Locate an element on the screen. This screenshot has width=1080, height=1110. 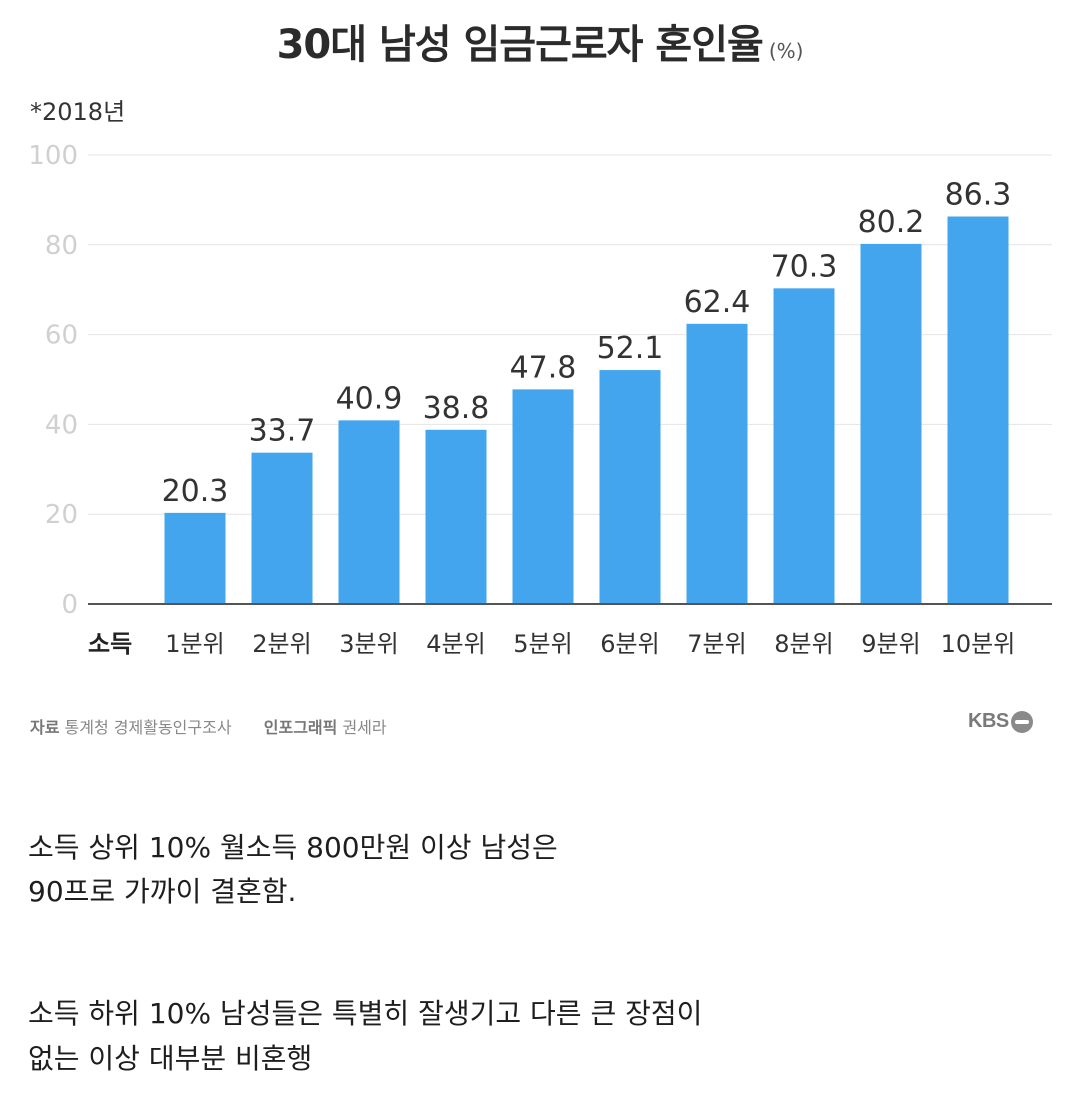
x-tick-label: 9분위 is located at coordinates (890, 644).